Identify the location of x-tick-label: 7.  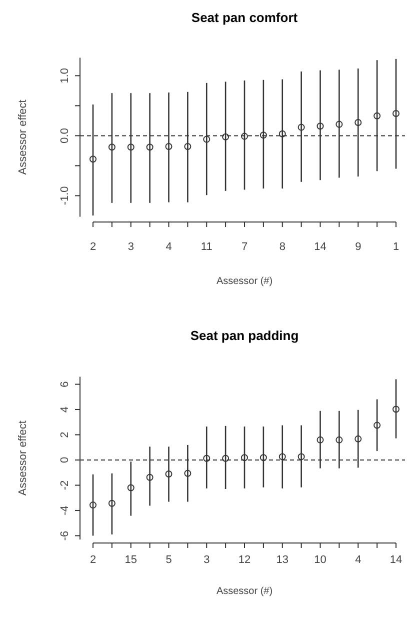
(244, 247).